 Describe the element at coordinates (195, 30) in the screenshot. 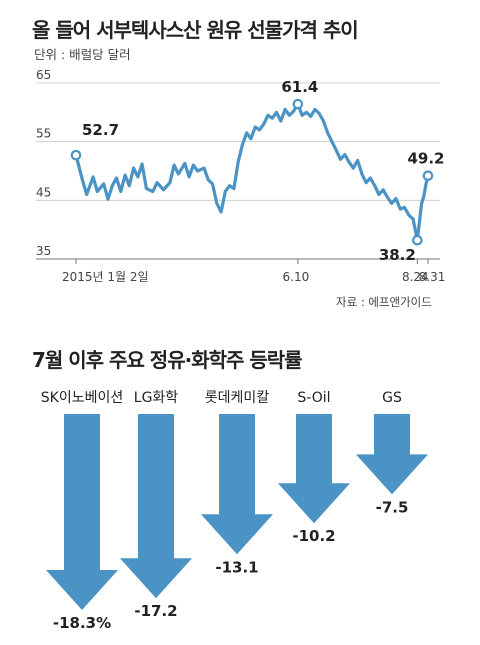

I see `line-chart-title: 올 들어 서부텍사스산 원유 선물가격 추이` at that location.